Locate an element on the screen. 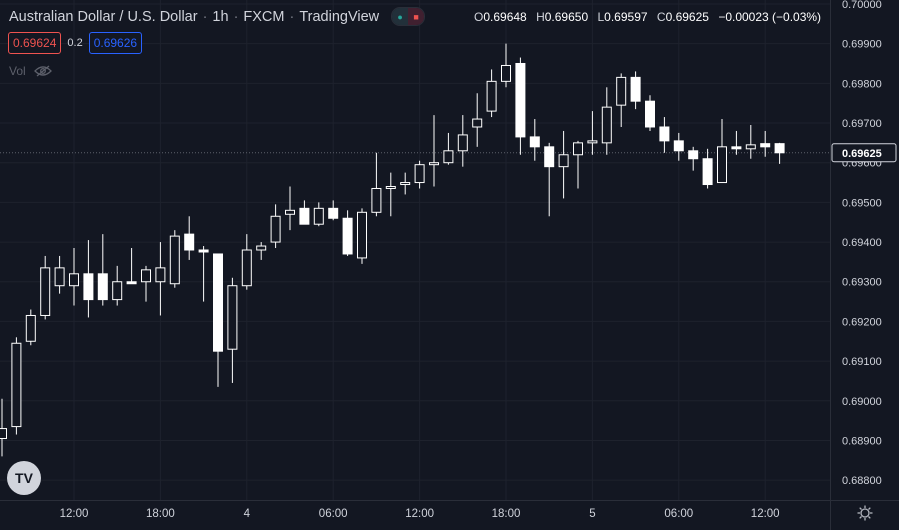 The image size is (899, 530). exchange-label: FXCM is located at coordinates (264, 16).